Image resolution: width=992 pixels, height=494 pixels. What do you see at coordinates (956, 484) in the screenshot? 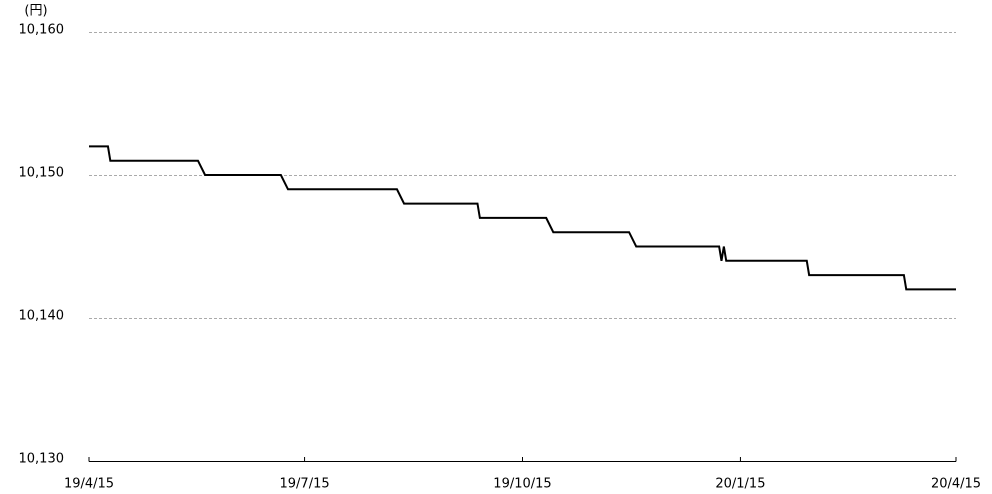
I see `x-tick-label: 20/4/15` at bounding box center [956, 484].